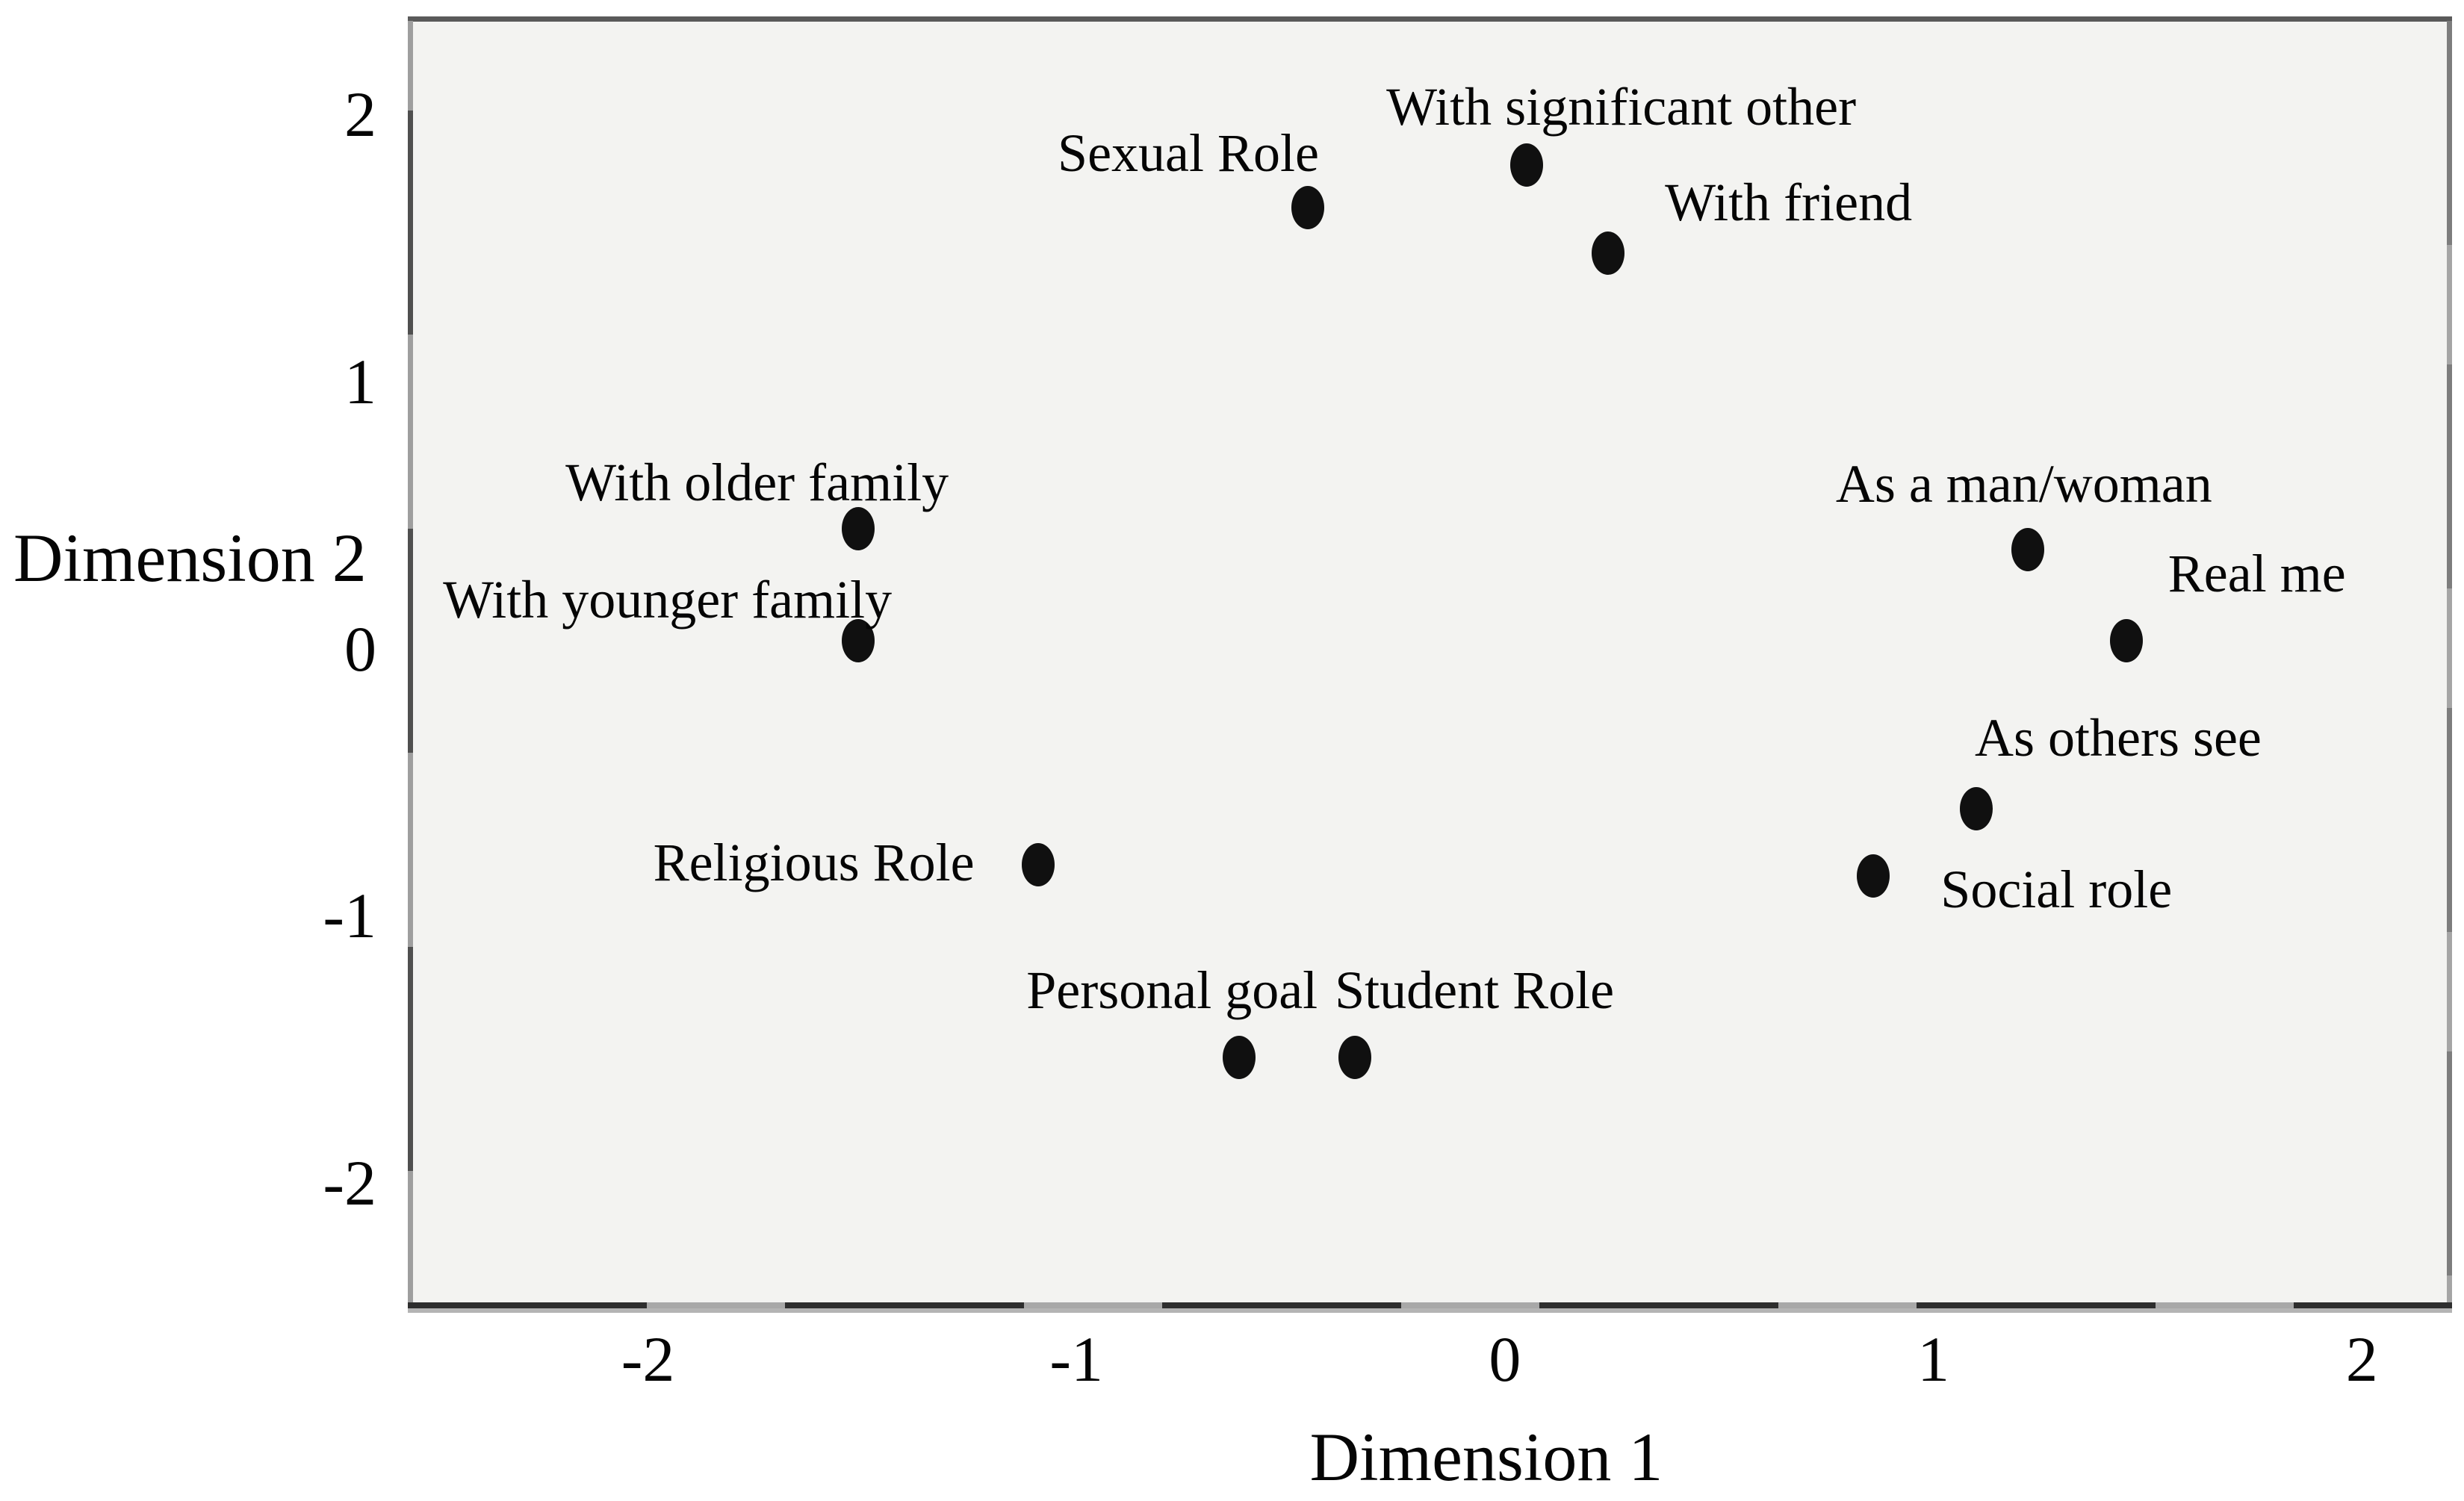 The height and width of the screenshot is (1501, 2464). What do you see at coordinates (410, 662) in the screenshot?
I see `plot-border-left` at bounding box center [410, 662].